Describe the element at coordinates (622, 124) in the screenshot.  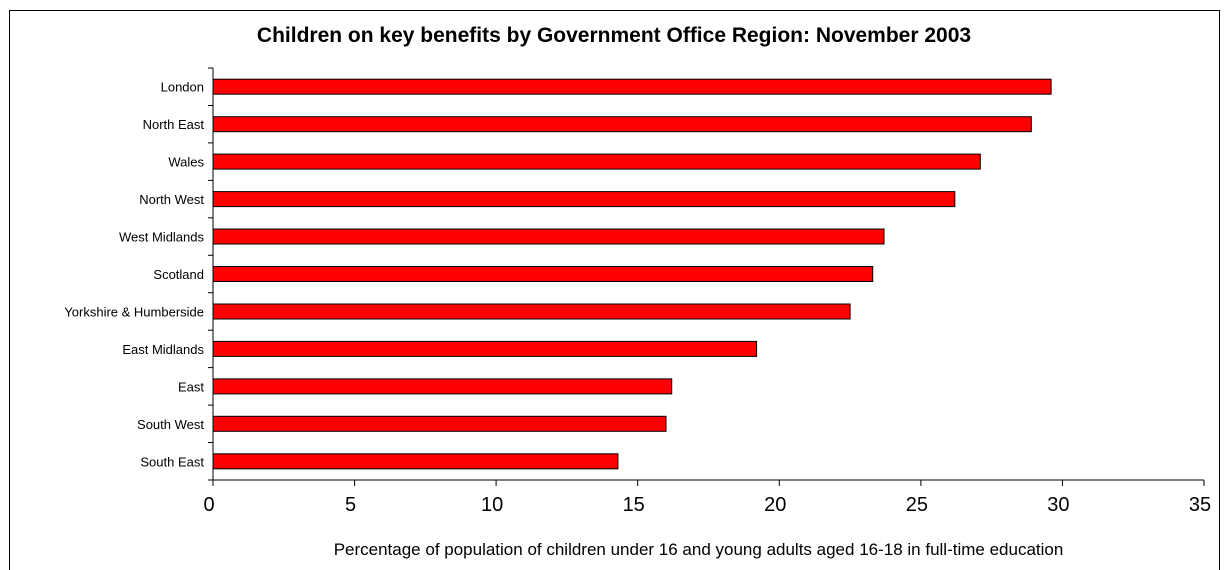
I see `bar-north-east` at that location.